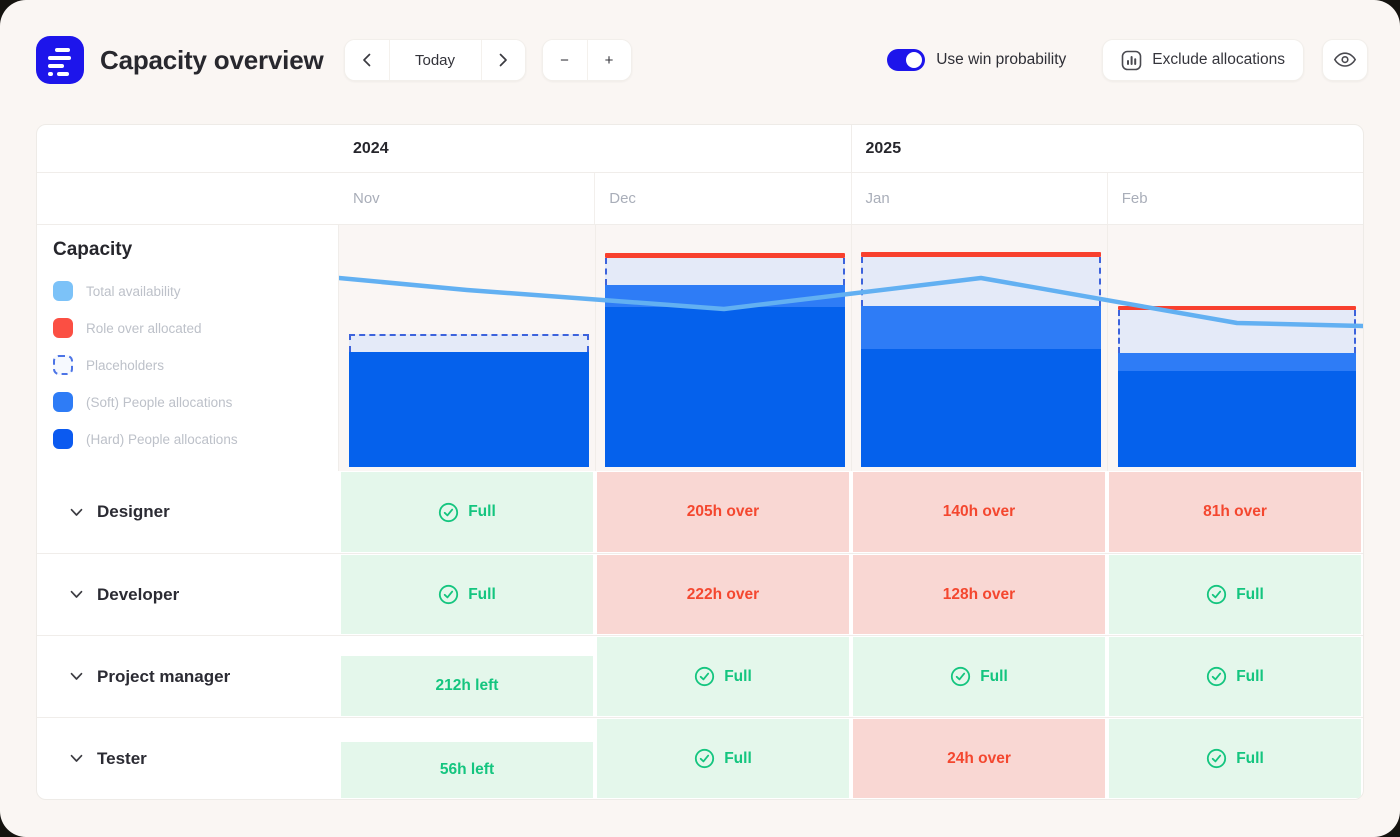  I want to click on zoom-group: − +, so click(586, 60).